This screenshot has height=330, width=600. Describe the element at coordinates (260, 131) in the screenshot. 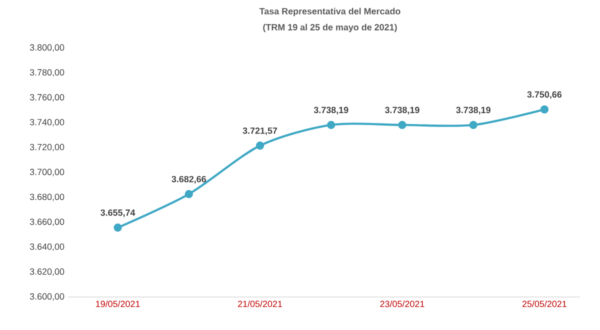

I see `data-label: 3.721,57` at that location.